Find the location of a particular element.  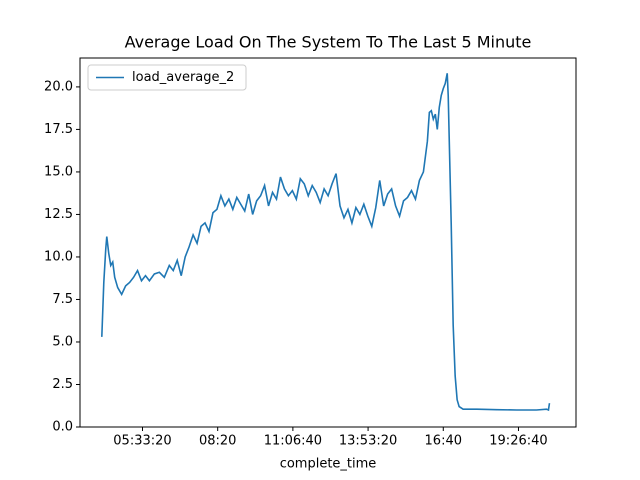

y-tick-label: 0.0 is located at coordinates (62, 427).